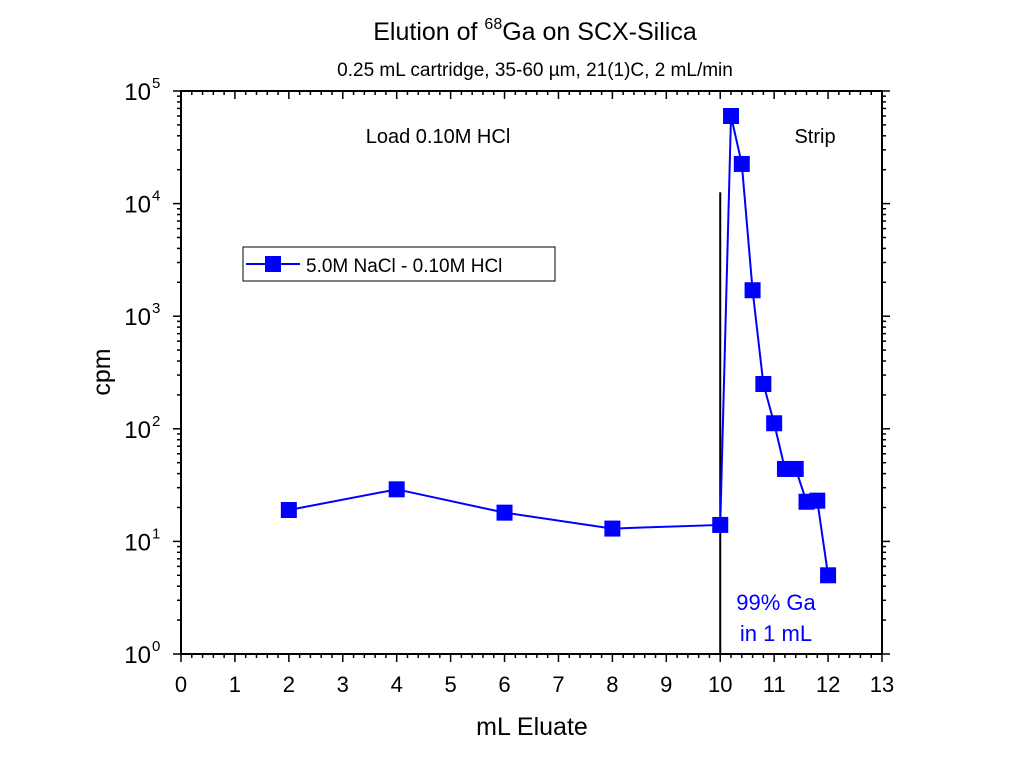 Image resolution: width=1024 pixels, height=784 pixels. Describe the element at coordinates (156, 421) in the screenshot. I see `y-tick-exponent: 2` at that location.